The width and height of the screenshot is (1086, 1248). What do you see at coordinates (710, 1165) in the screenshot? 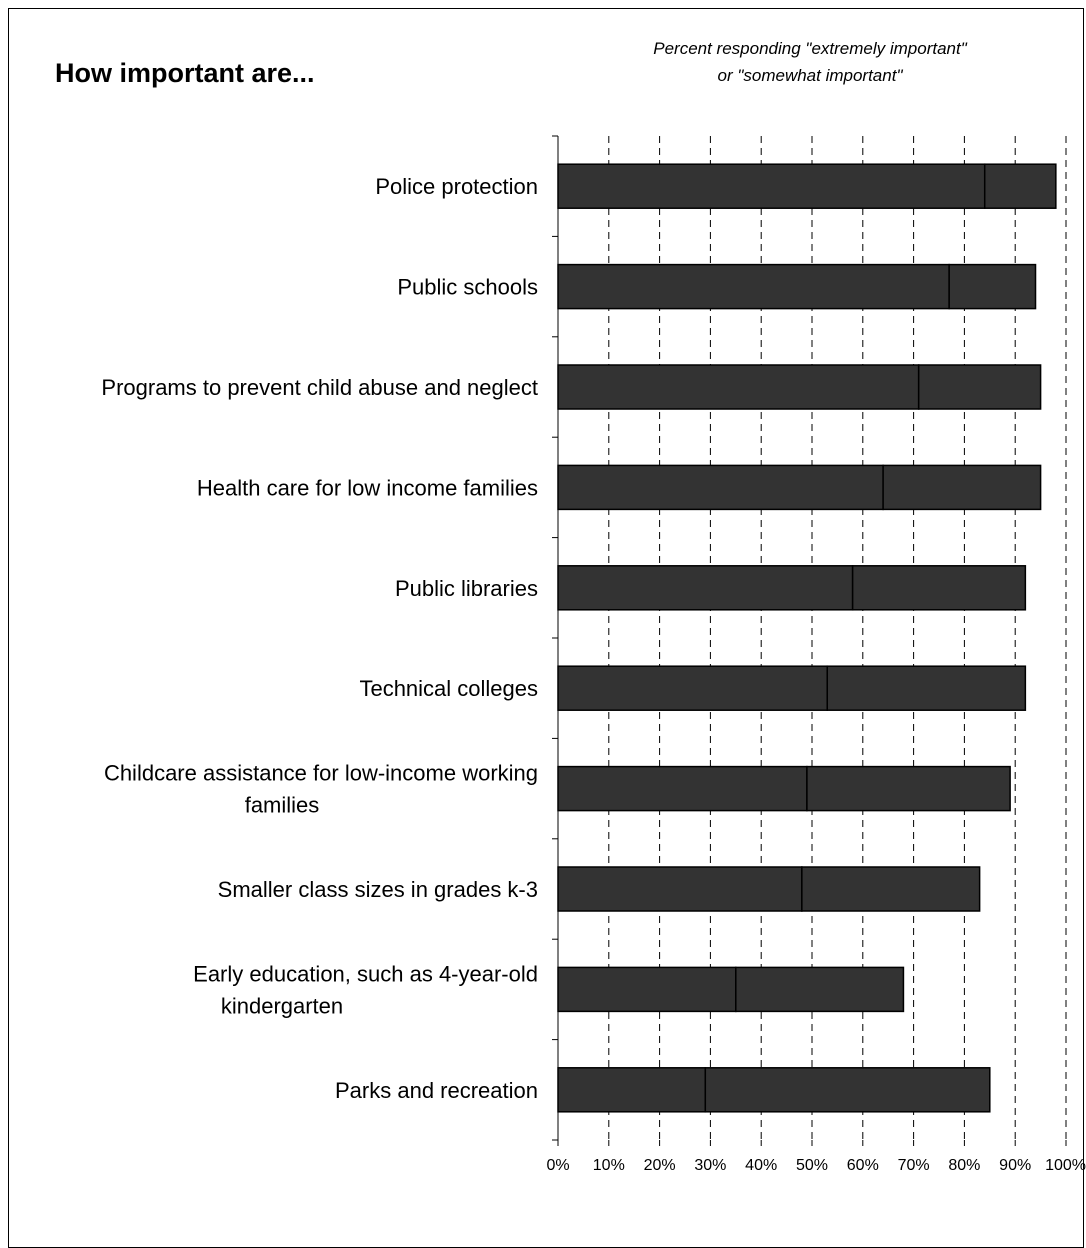
I see `x-tick-label-3: 30%` at bounding box center [710, 1165].